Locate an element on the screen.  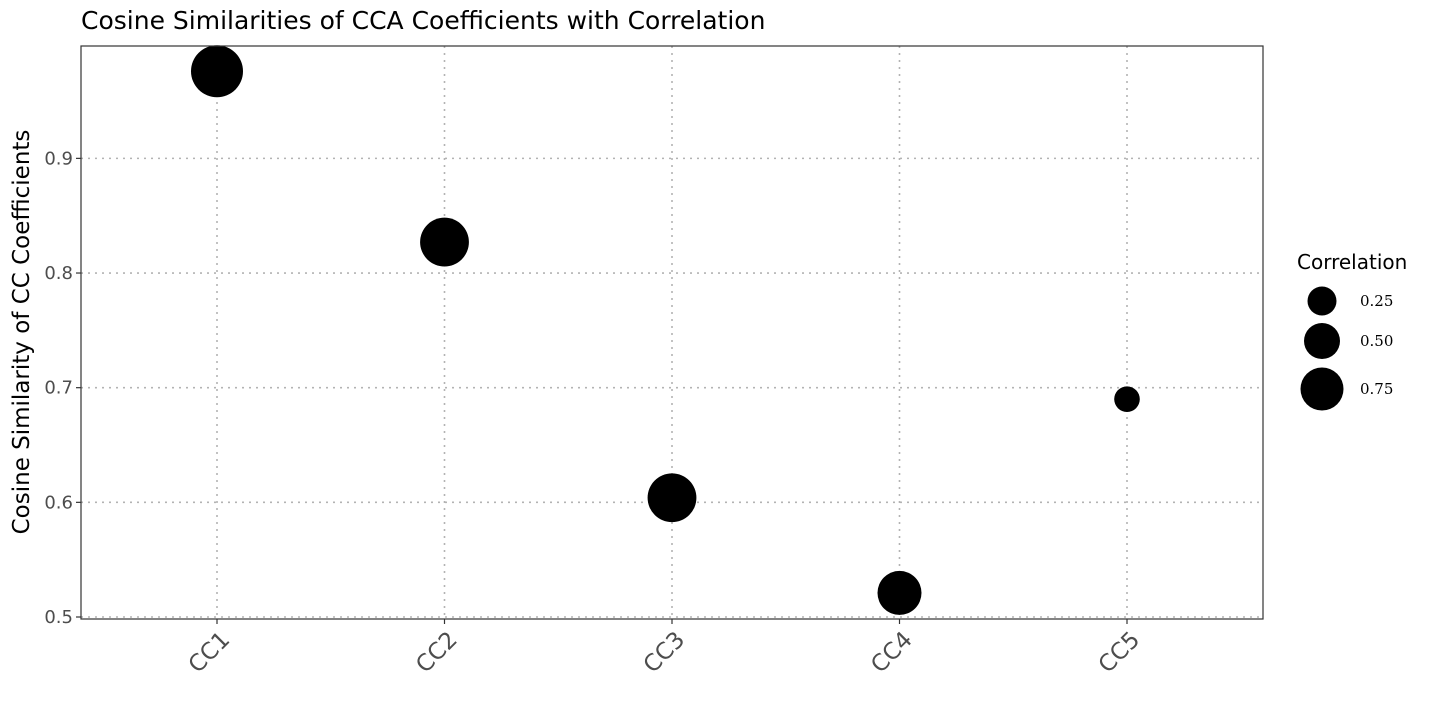
size-legend: Correlation 0.25 0.50 0.75 is located at coordinates (1352, 330).